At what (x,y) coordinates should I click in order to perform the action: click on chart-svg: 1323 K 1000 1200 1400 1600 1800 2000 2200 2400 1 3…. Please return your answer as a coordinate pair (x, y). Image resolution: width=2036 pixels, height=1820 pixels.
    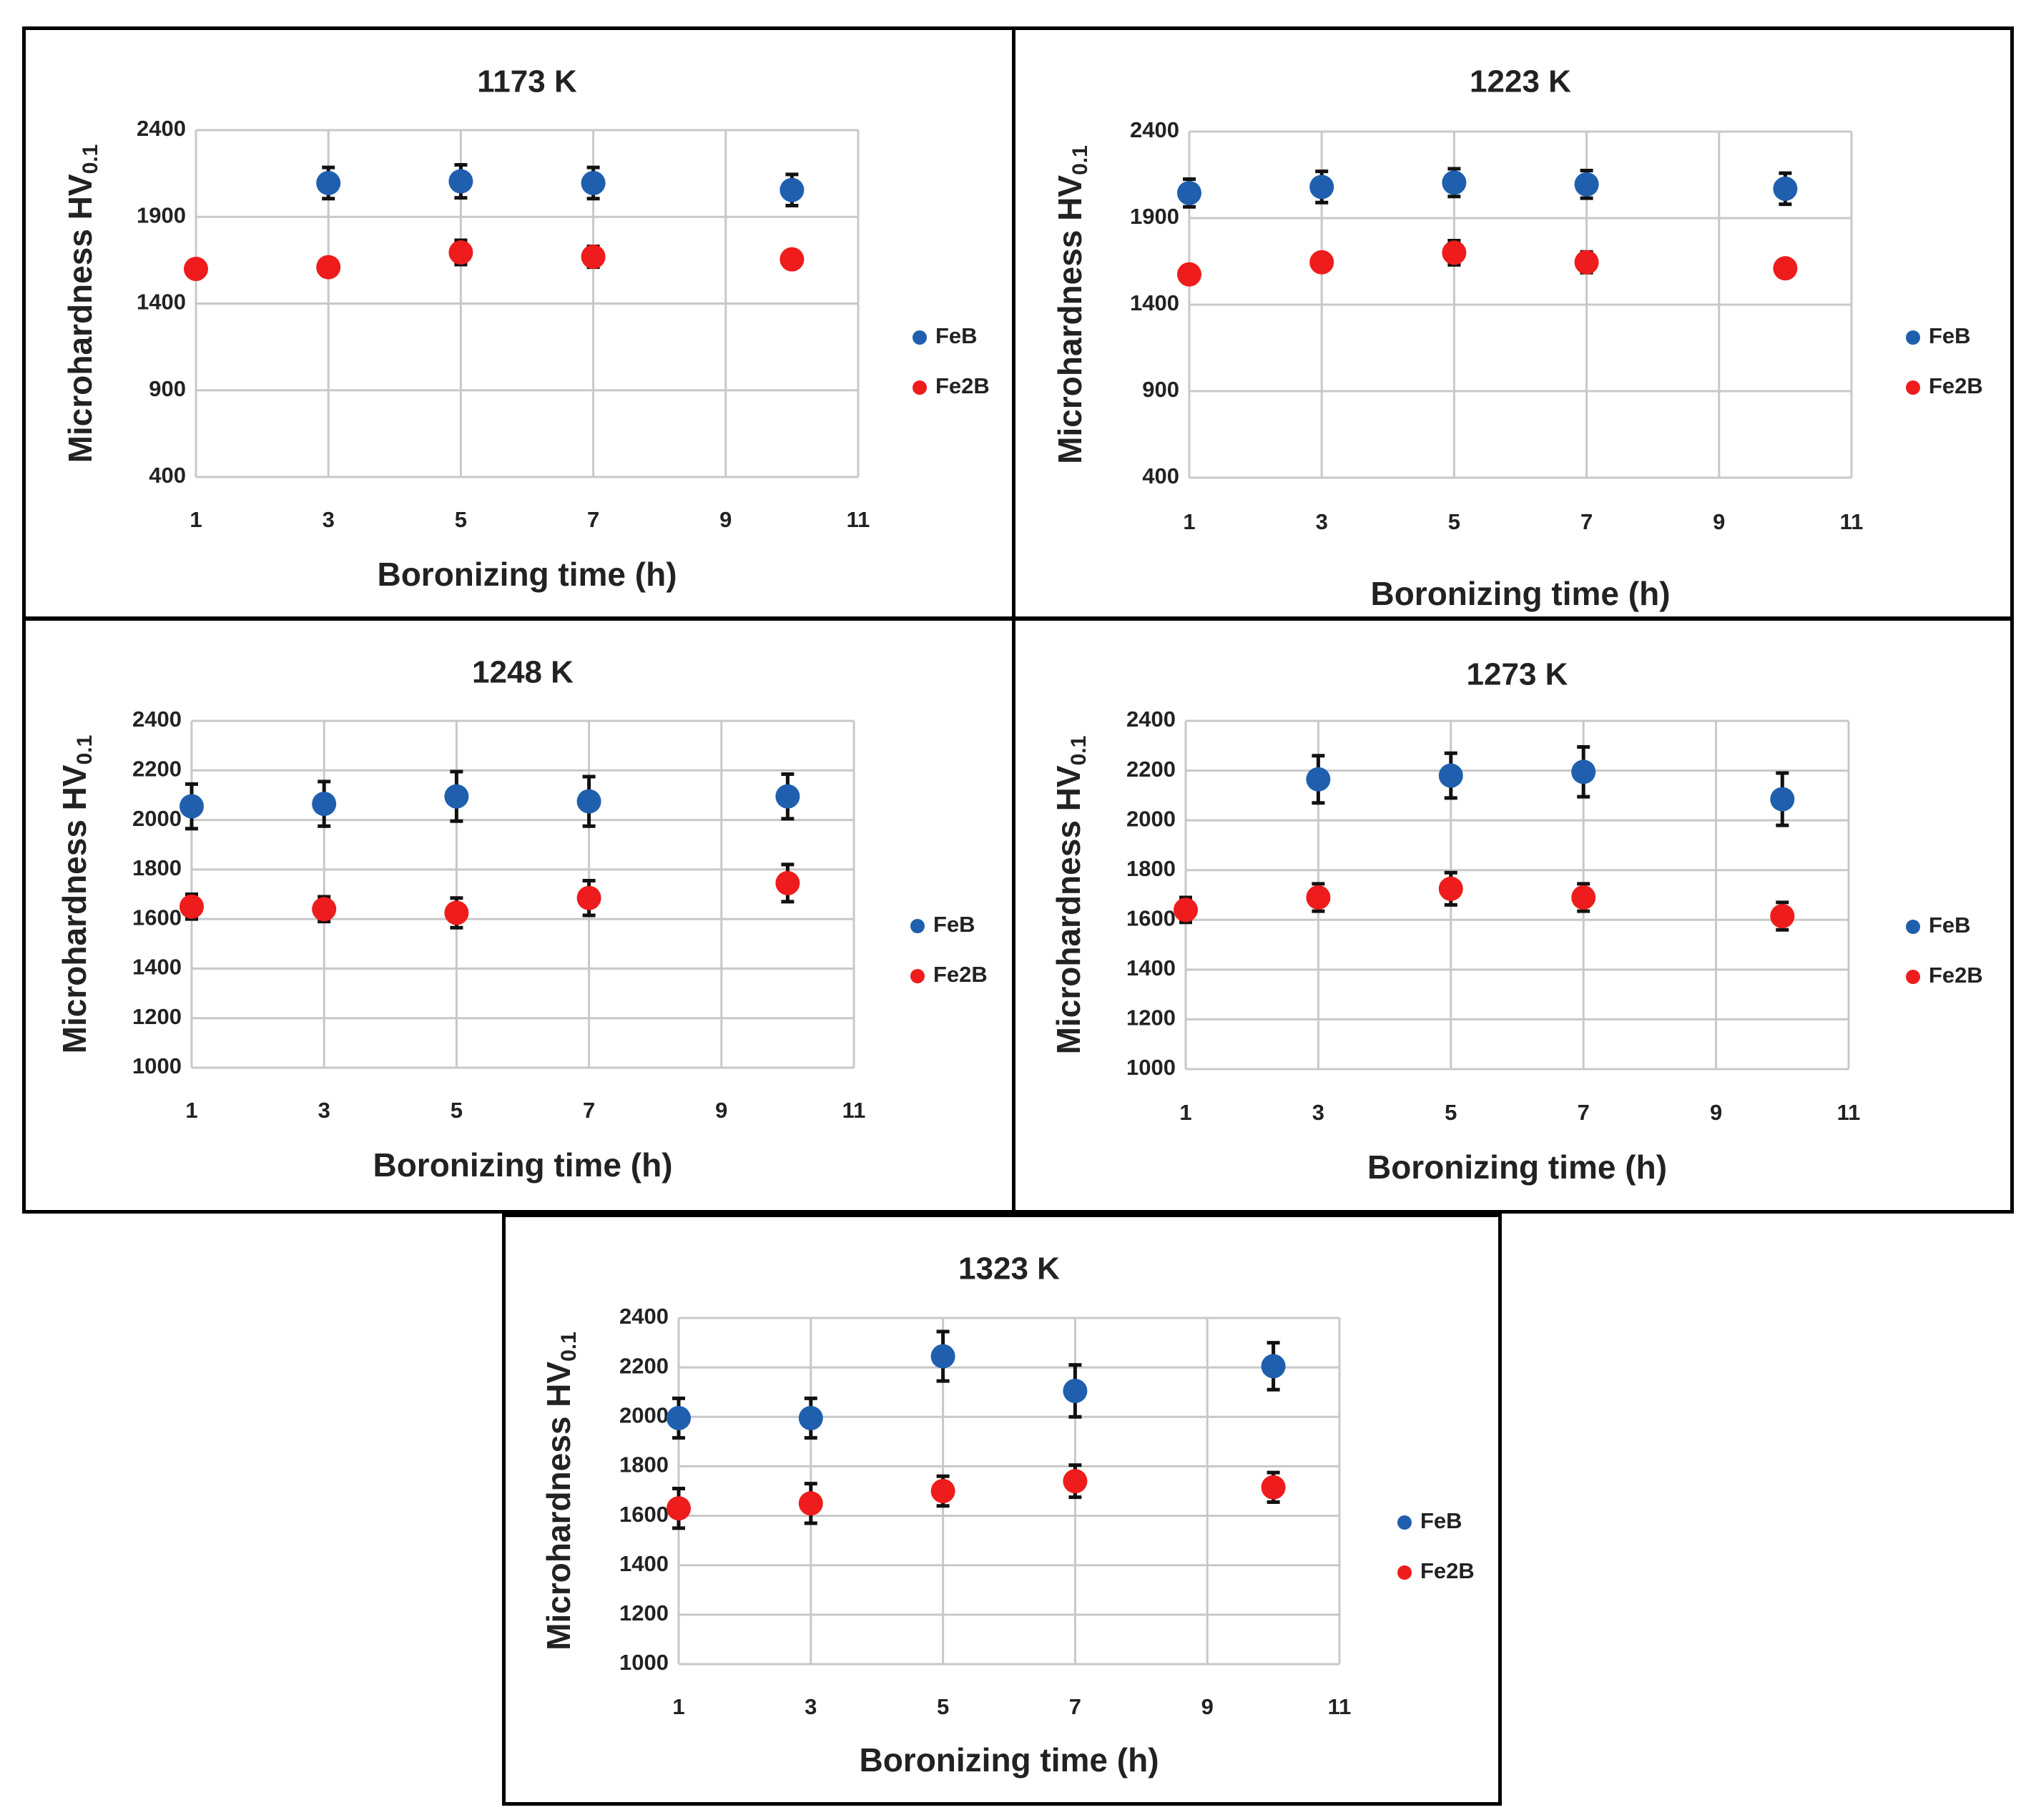
    Looking at the image, I should click on (1007, 1515).